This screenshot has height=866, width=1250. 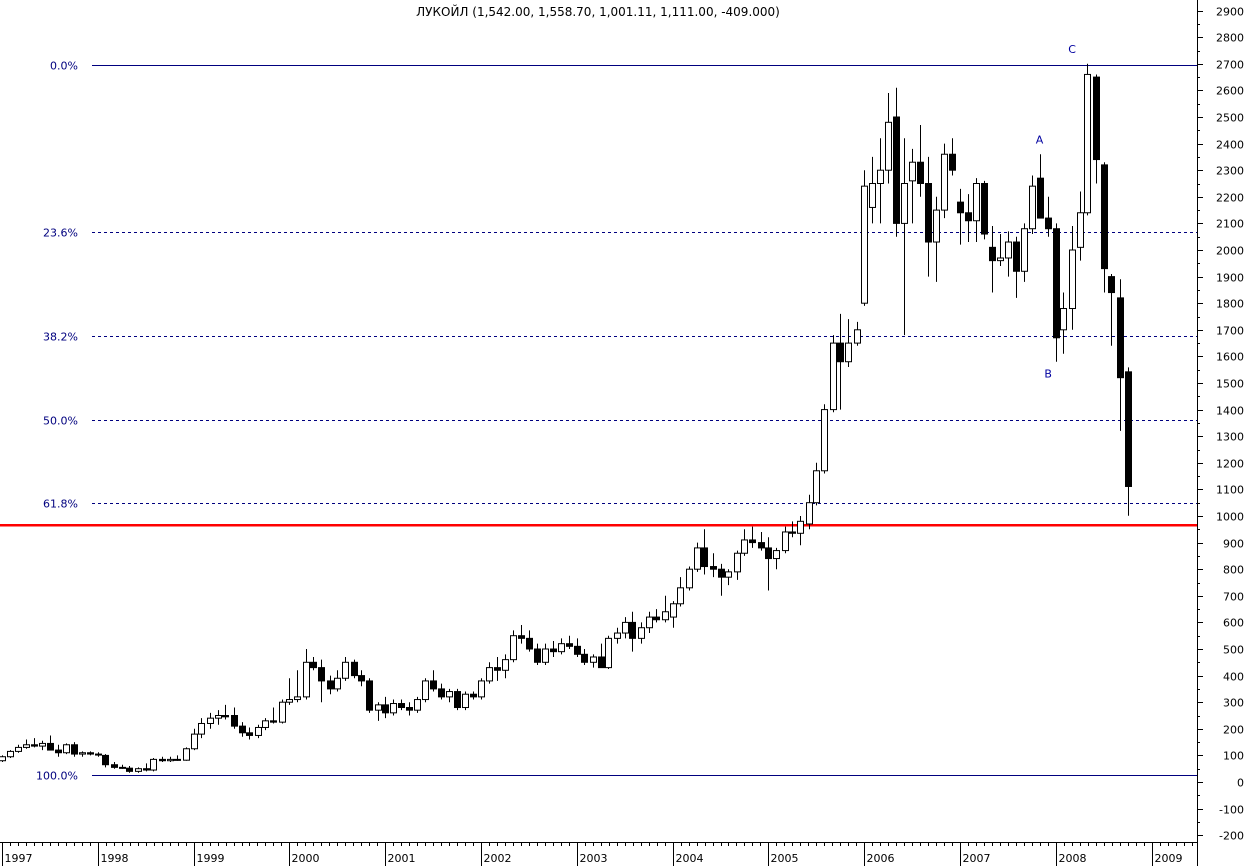 What do you see at coordinates (1233, 597) in the screenshot?
I see `price-tick-label: 700` at bounding box center [1233, 597].